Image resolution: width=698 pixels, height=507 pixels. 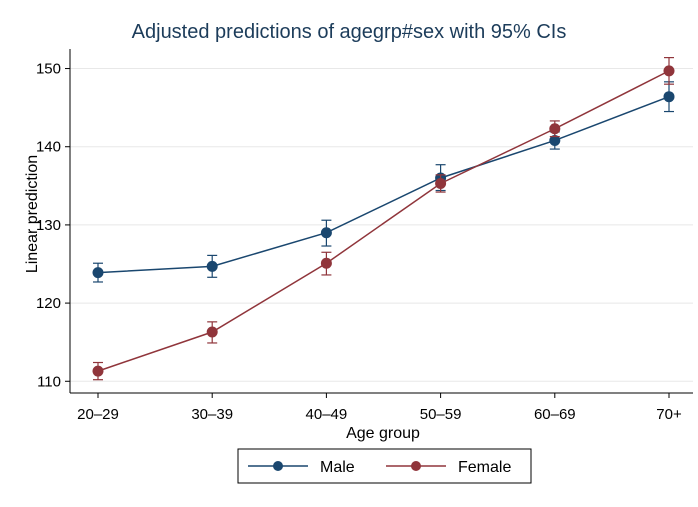 I want to click on y-tick-label: 110, so click(x=49, y=381).